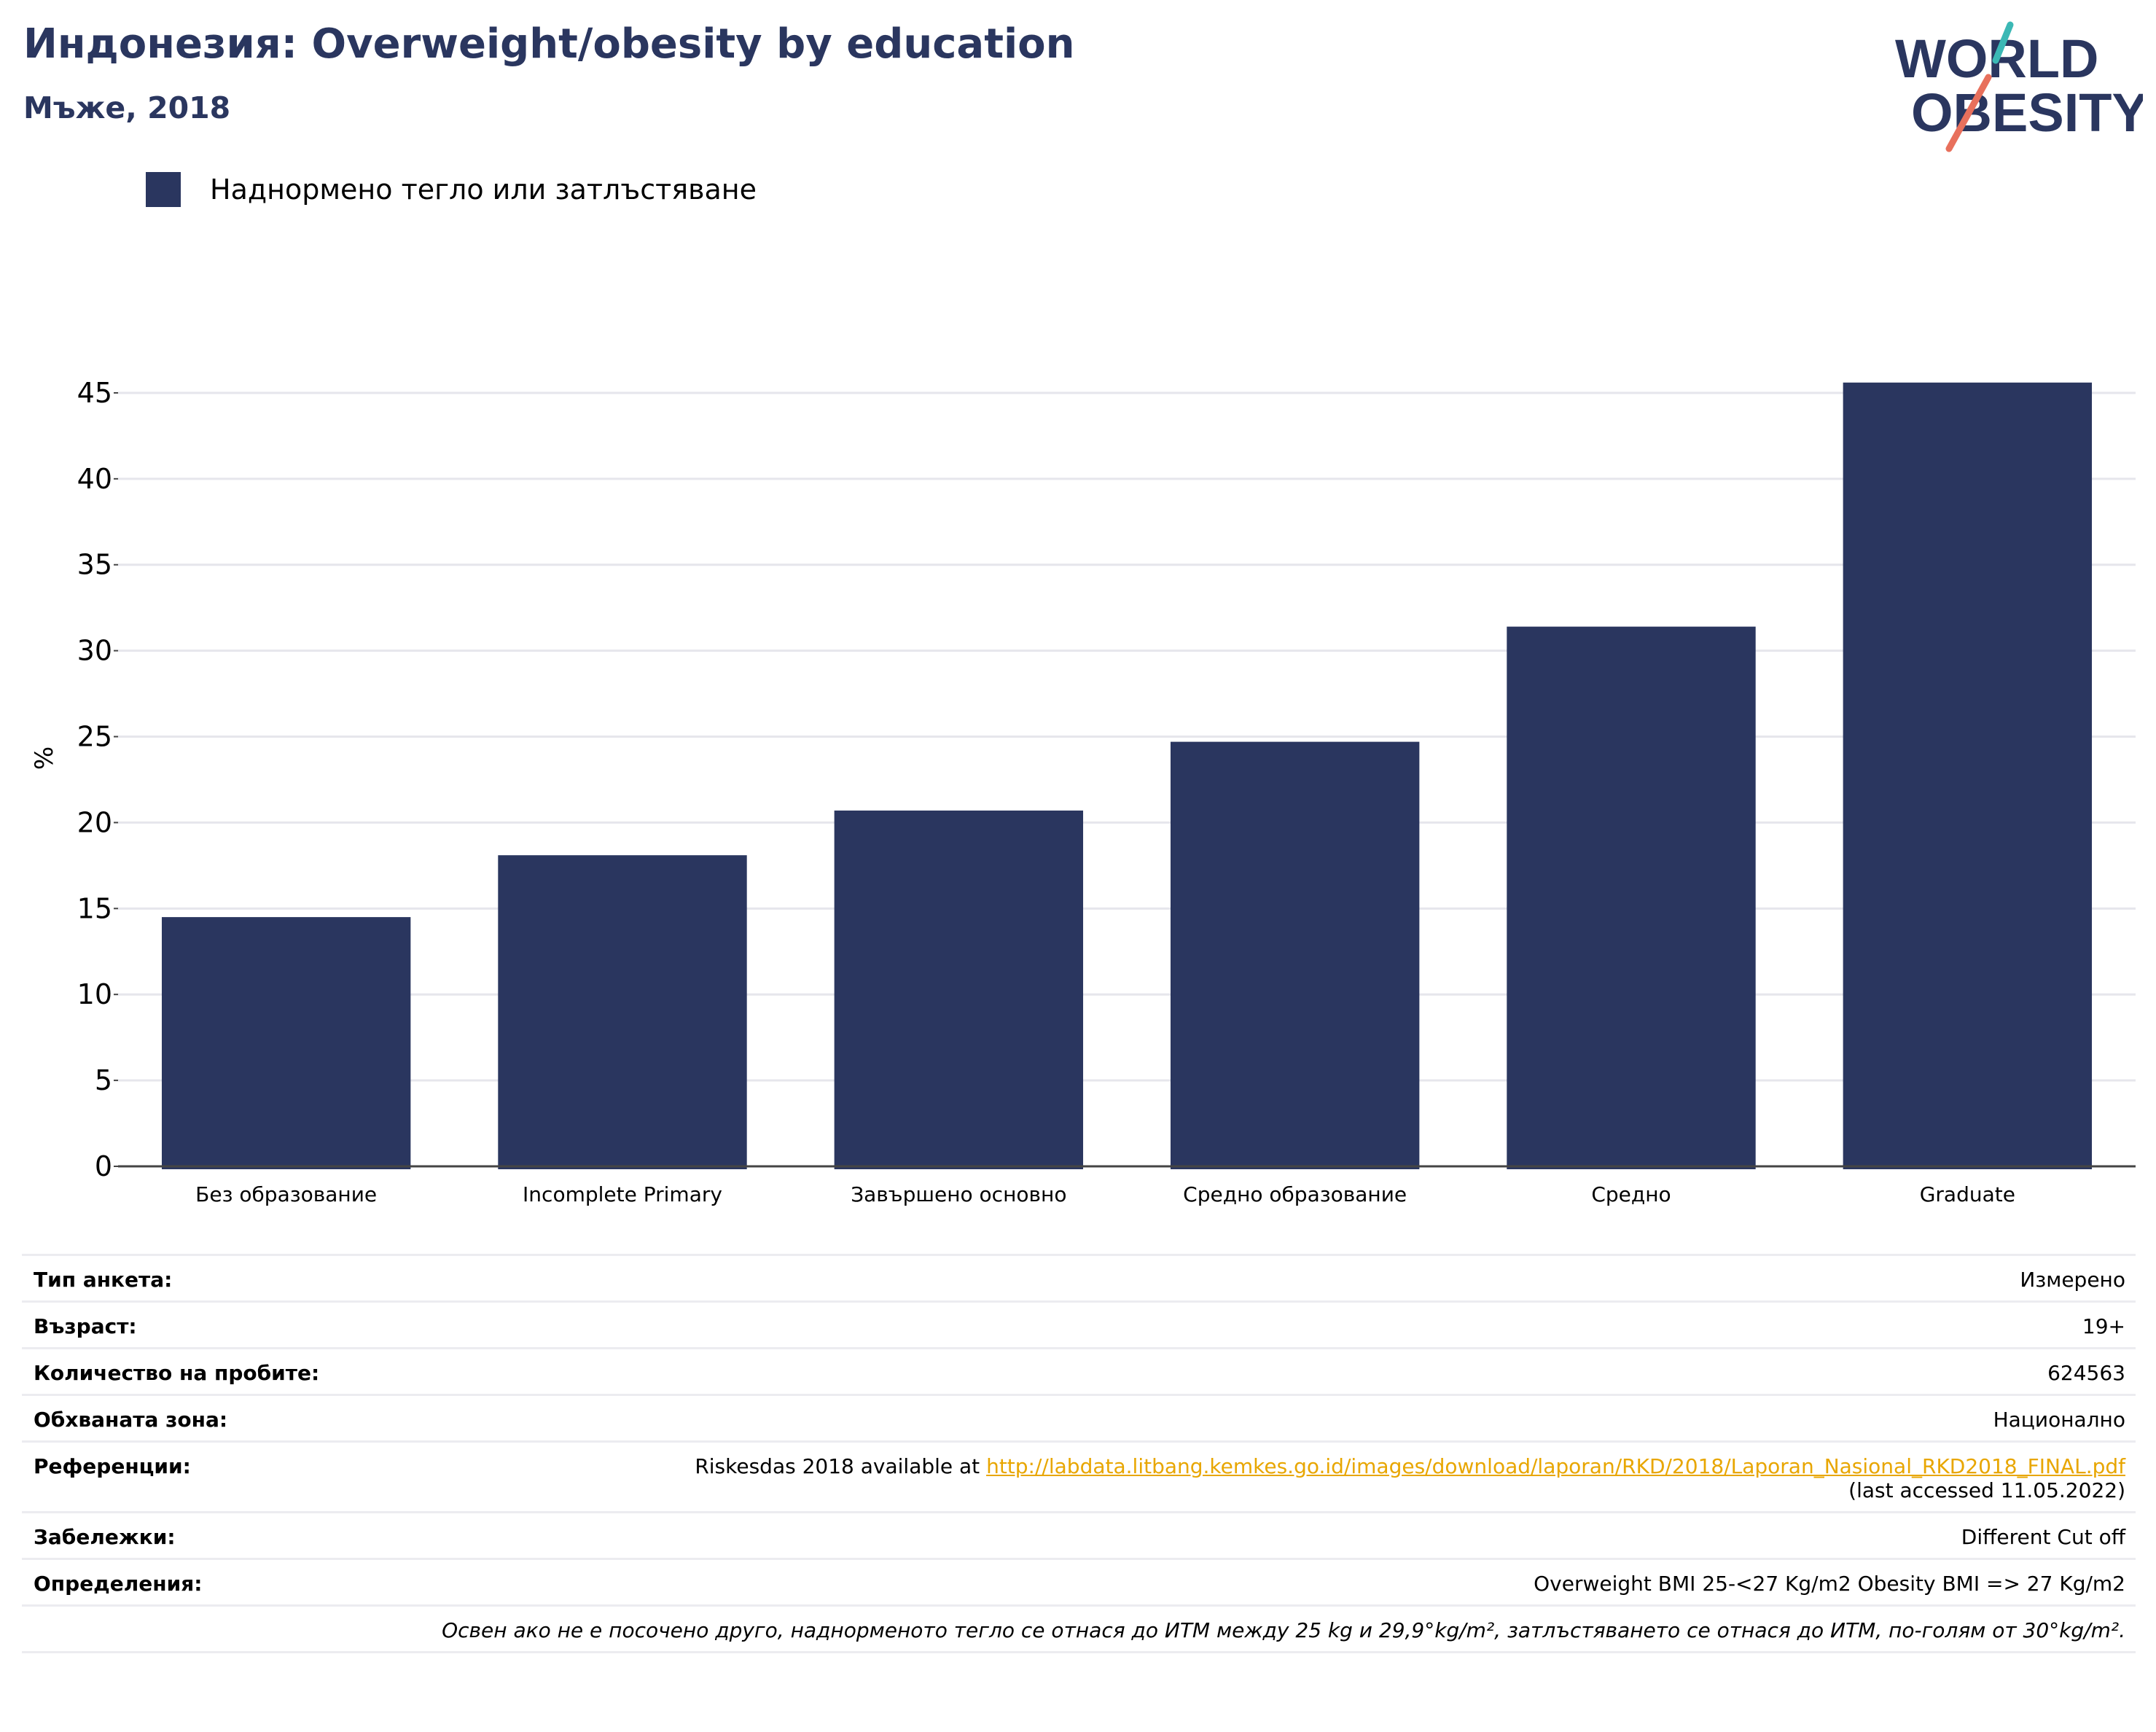 This screenshot has width=2156, height=1732. Describe the element at coordinates (2059, 1420) in the screenshot. I see `area-value: Национално` at that location.